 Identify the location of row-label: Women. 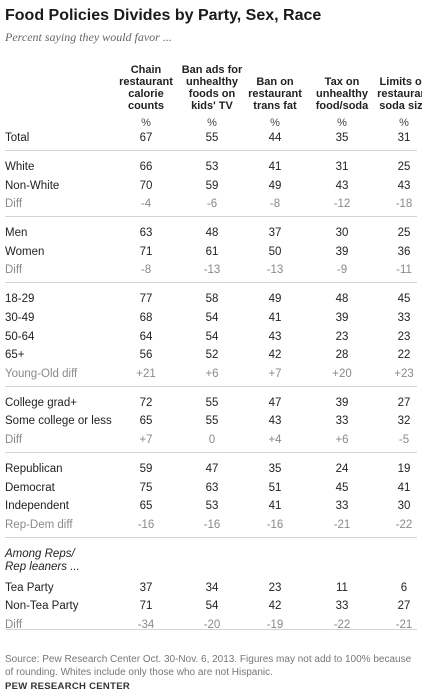
(25, 251).